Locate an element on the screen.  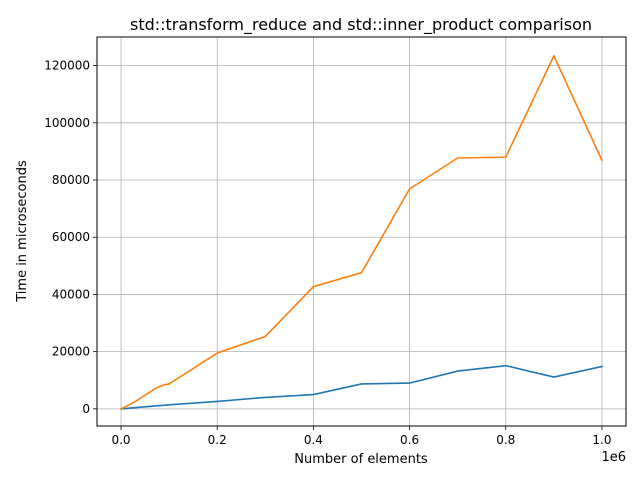
x-tick-label: 1.0 is located at coordinates (601, 440).